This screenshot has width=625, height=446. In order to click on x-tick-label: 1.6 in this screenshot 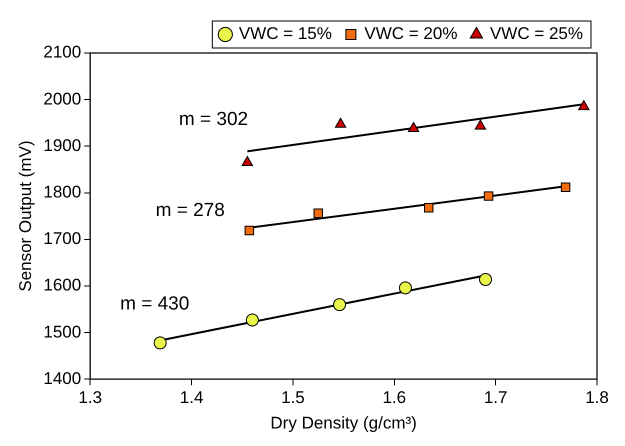, I will do `click(394, 398)`.